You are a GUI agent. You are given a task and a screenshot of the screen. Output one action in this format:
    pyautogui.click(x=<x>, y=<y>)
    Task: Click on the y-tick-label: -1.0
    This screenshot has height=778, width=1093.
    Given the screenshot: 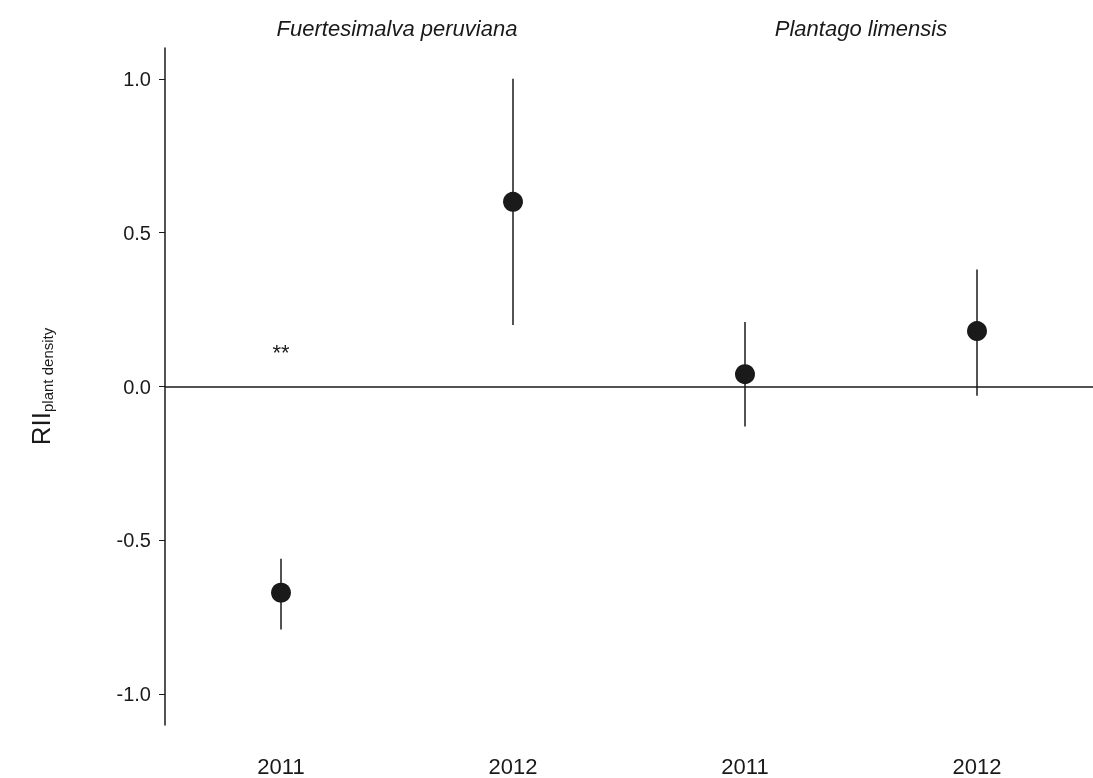 What is the action you would take?
    pyautogui.click(x=133, y=694)
    